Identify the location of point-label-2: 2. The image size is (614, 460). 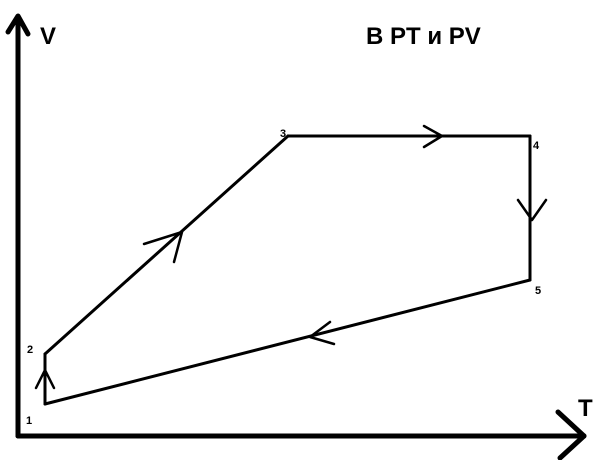
(30, 350).